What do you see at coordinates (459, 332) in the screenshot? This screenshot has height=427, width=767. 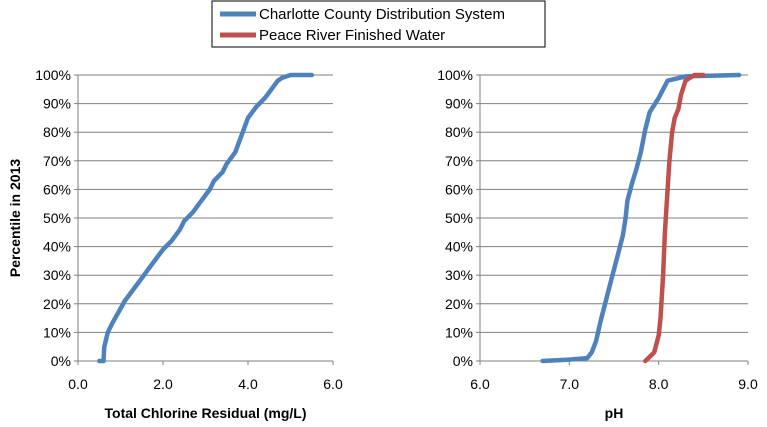 I see `ph-y-tick-label: 10%` at bounding box center [459, 332].